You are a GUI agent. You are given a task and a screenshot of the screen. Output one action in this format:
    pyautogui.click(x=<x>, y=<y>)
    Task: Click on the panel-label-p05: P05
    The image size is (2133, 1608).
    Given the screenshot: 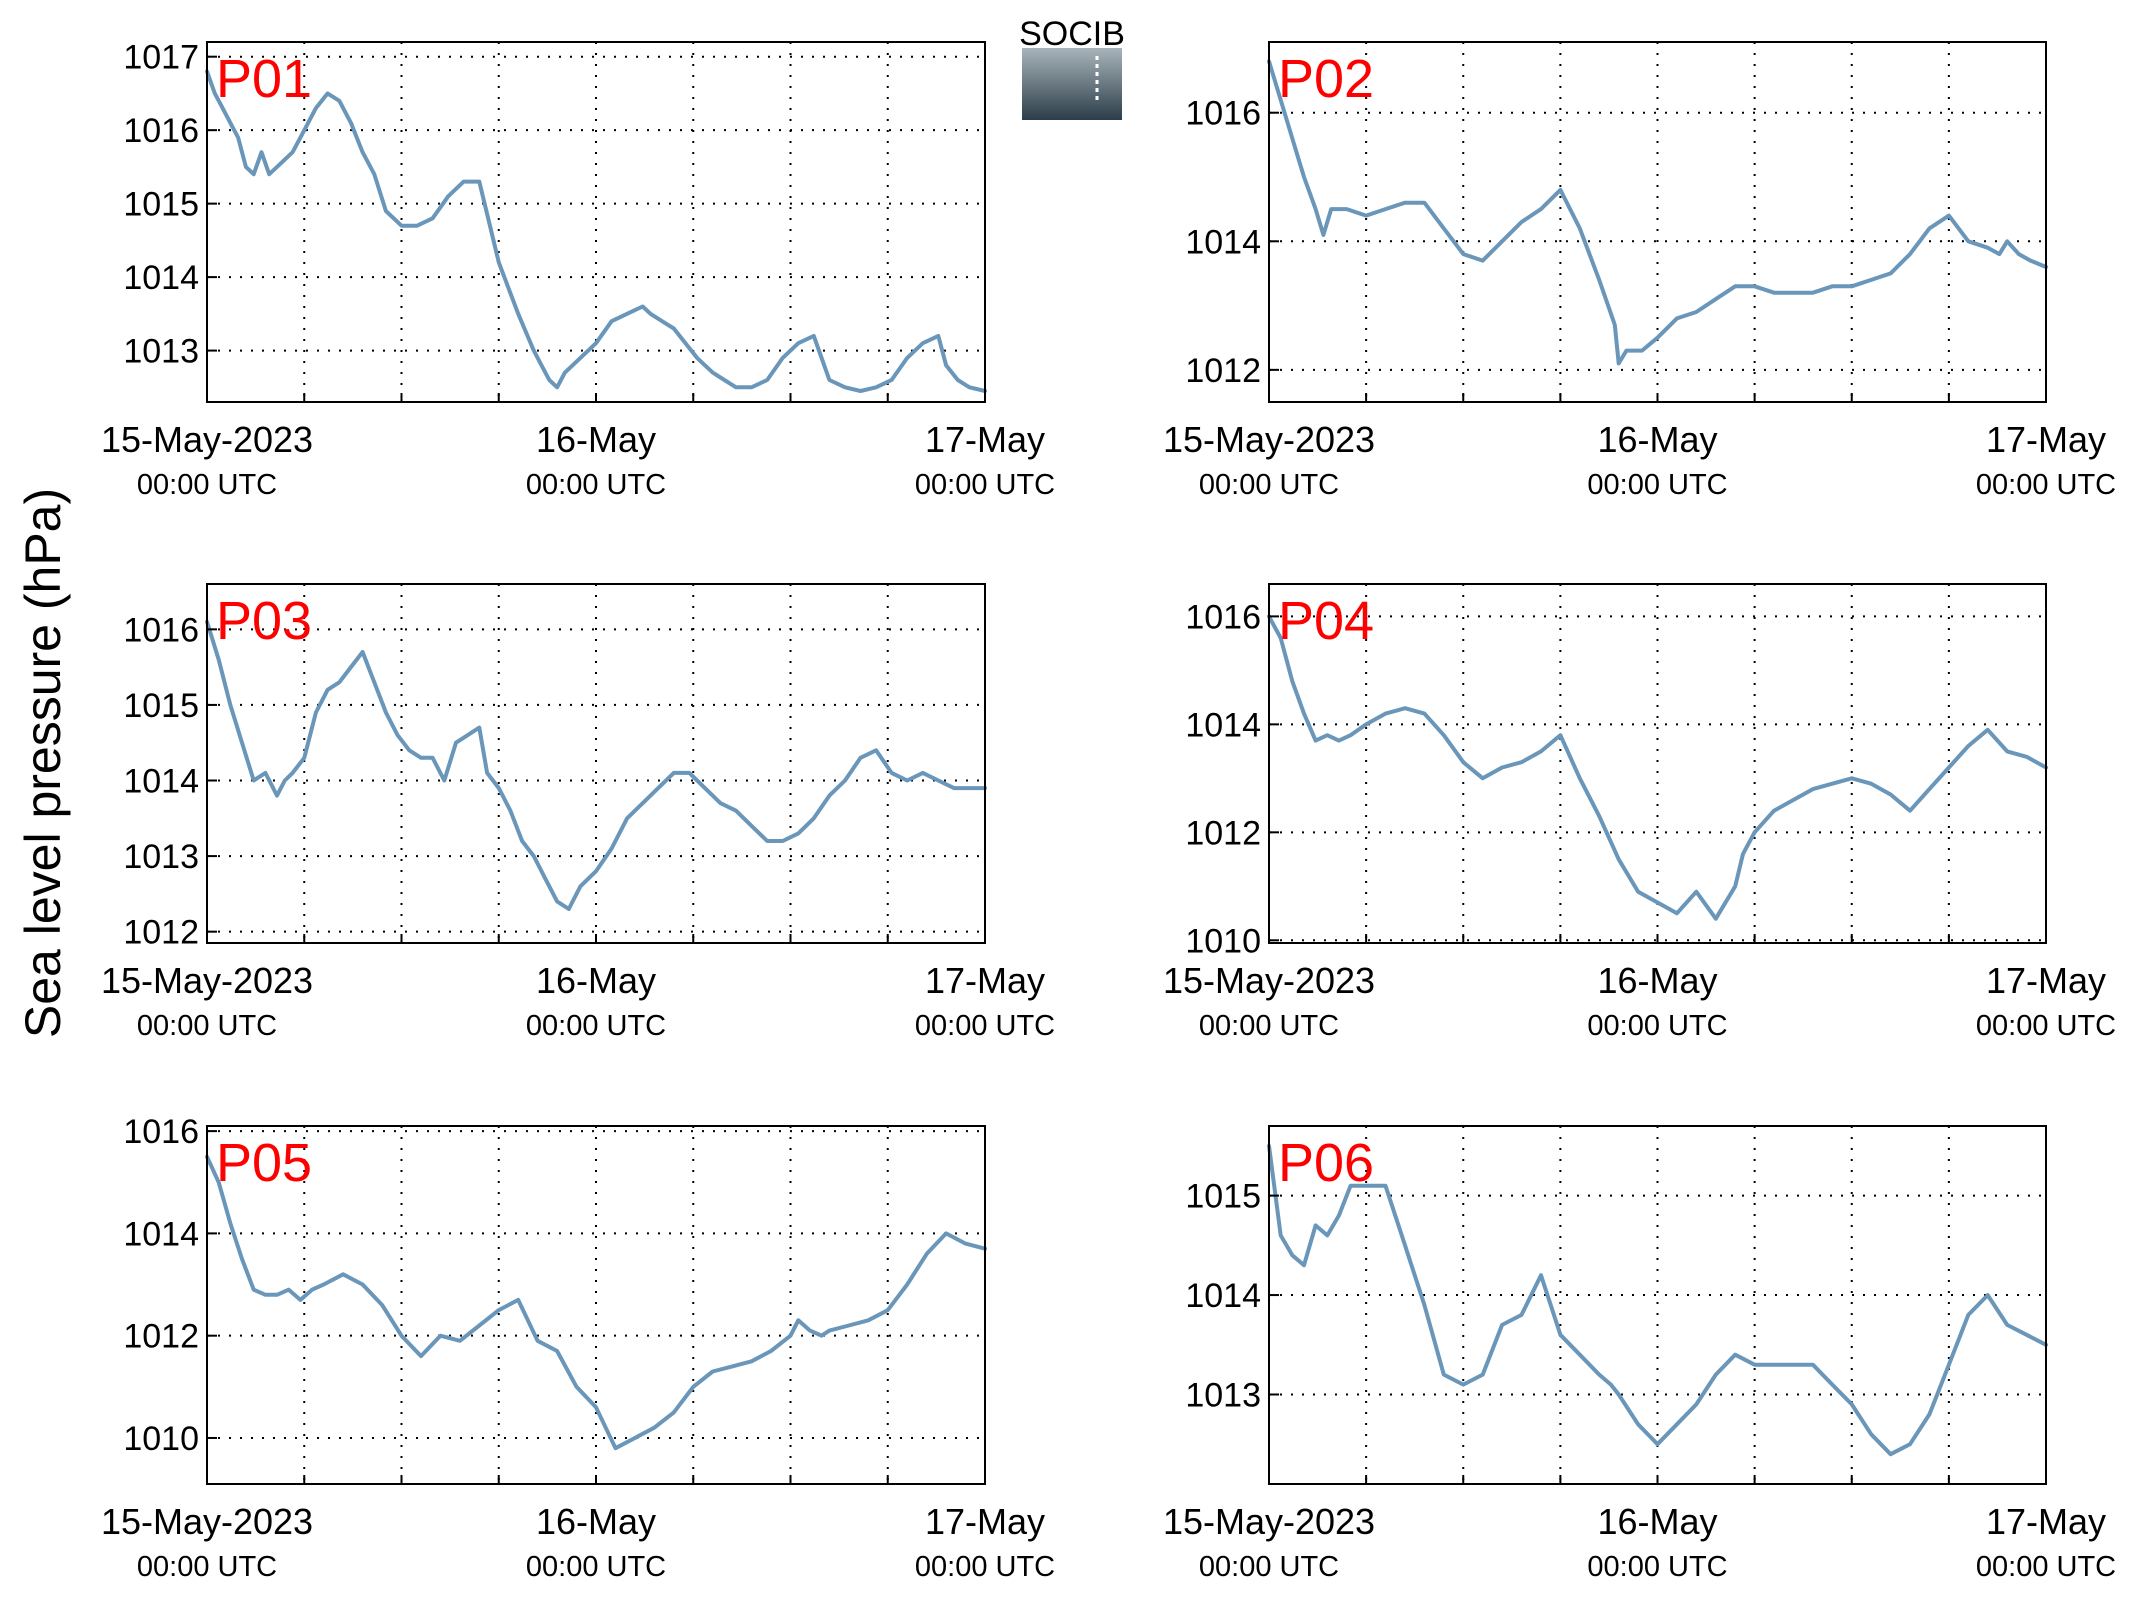 What is the action you would take?
    pyautogui.click(x=264, y=1163)
    